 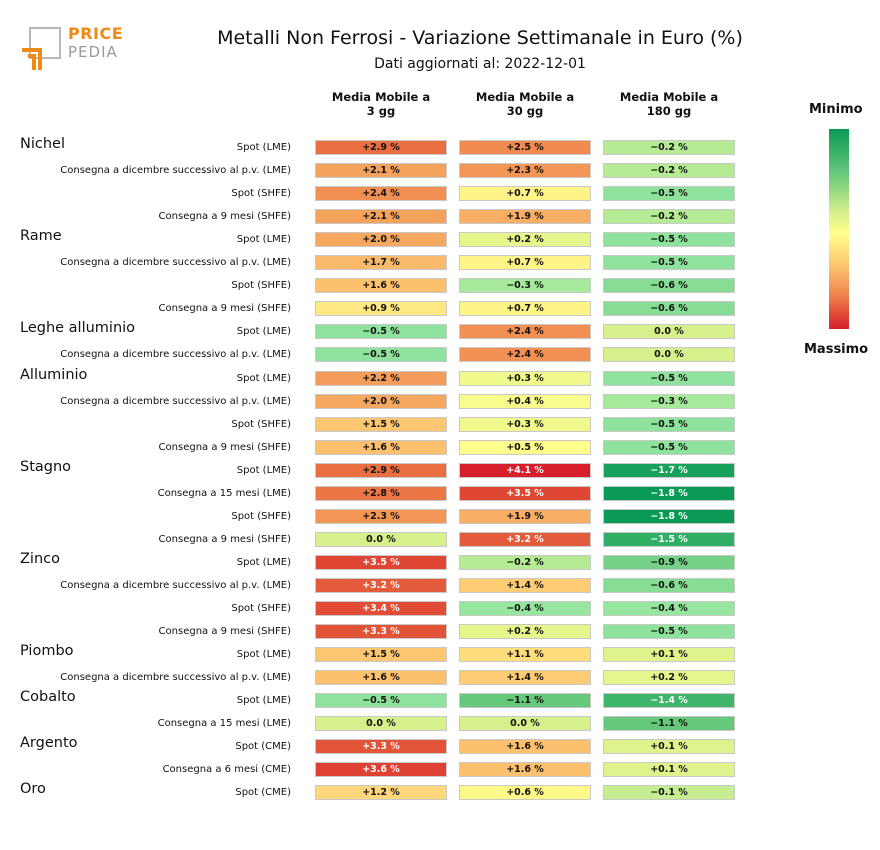 I want to click on heatmap-cell: −0.9 %, so click(x=669, y=562).